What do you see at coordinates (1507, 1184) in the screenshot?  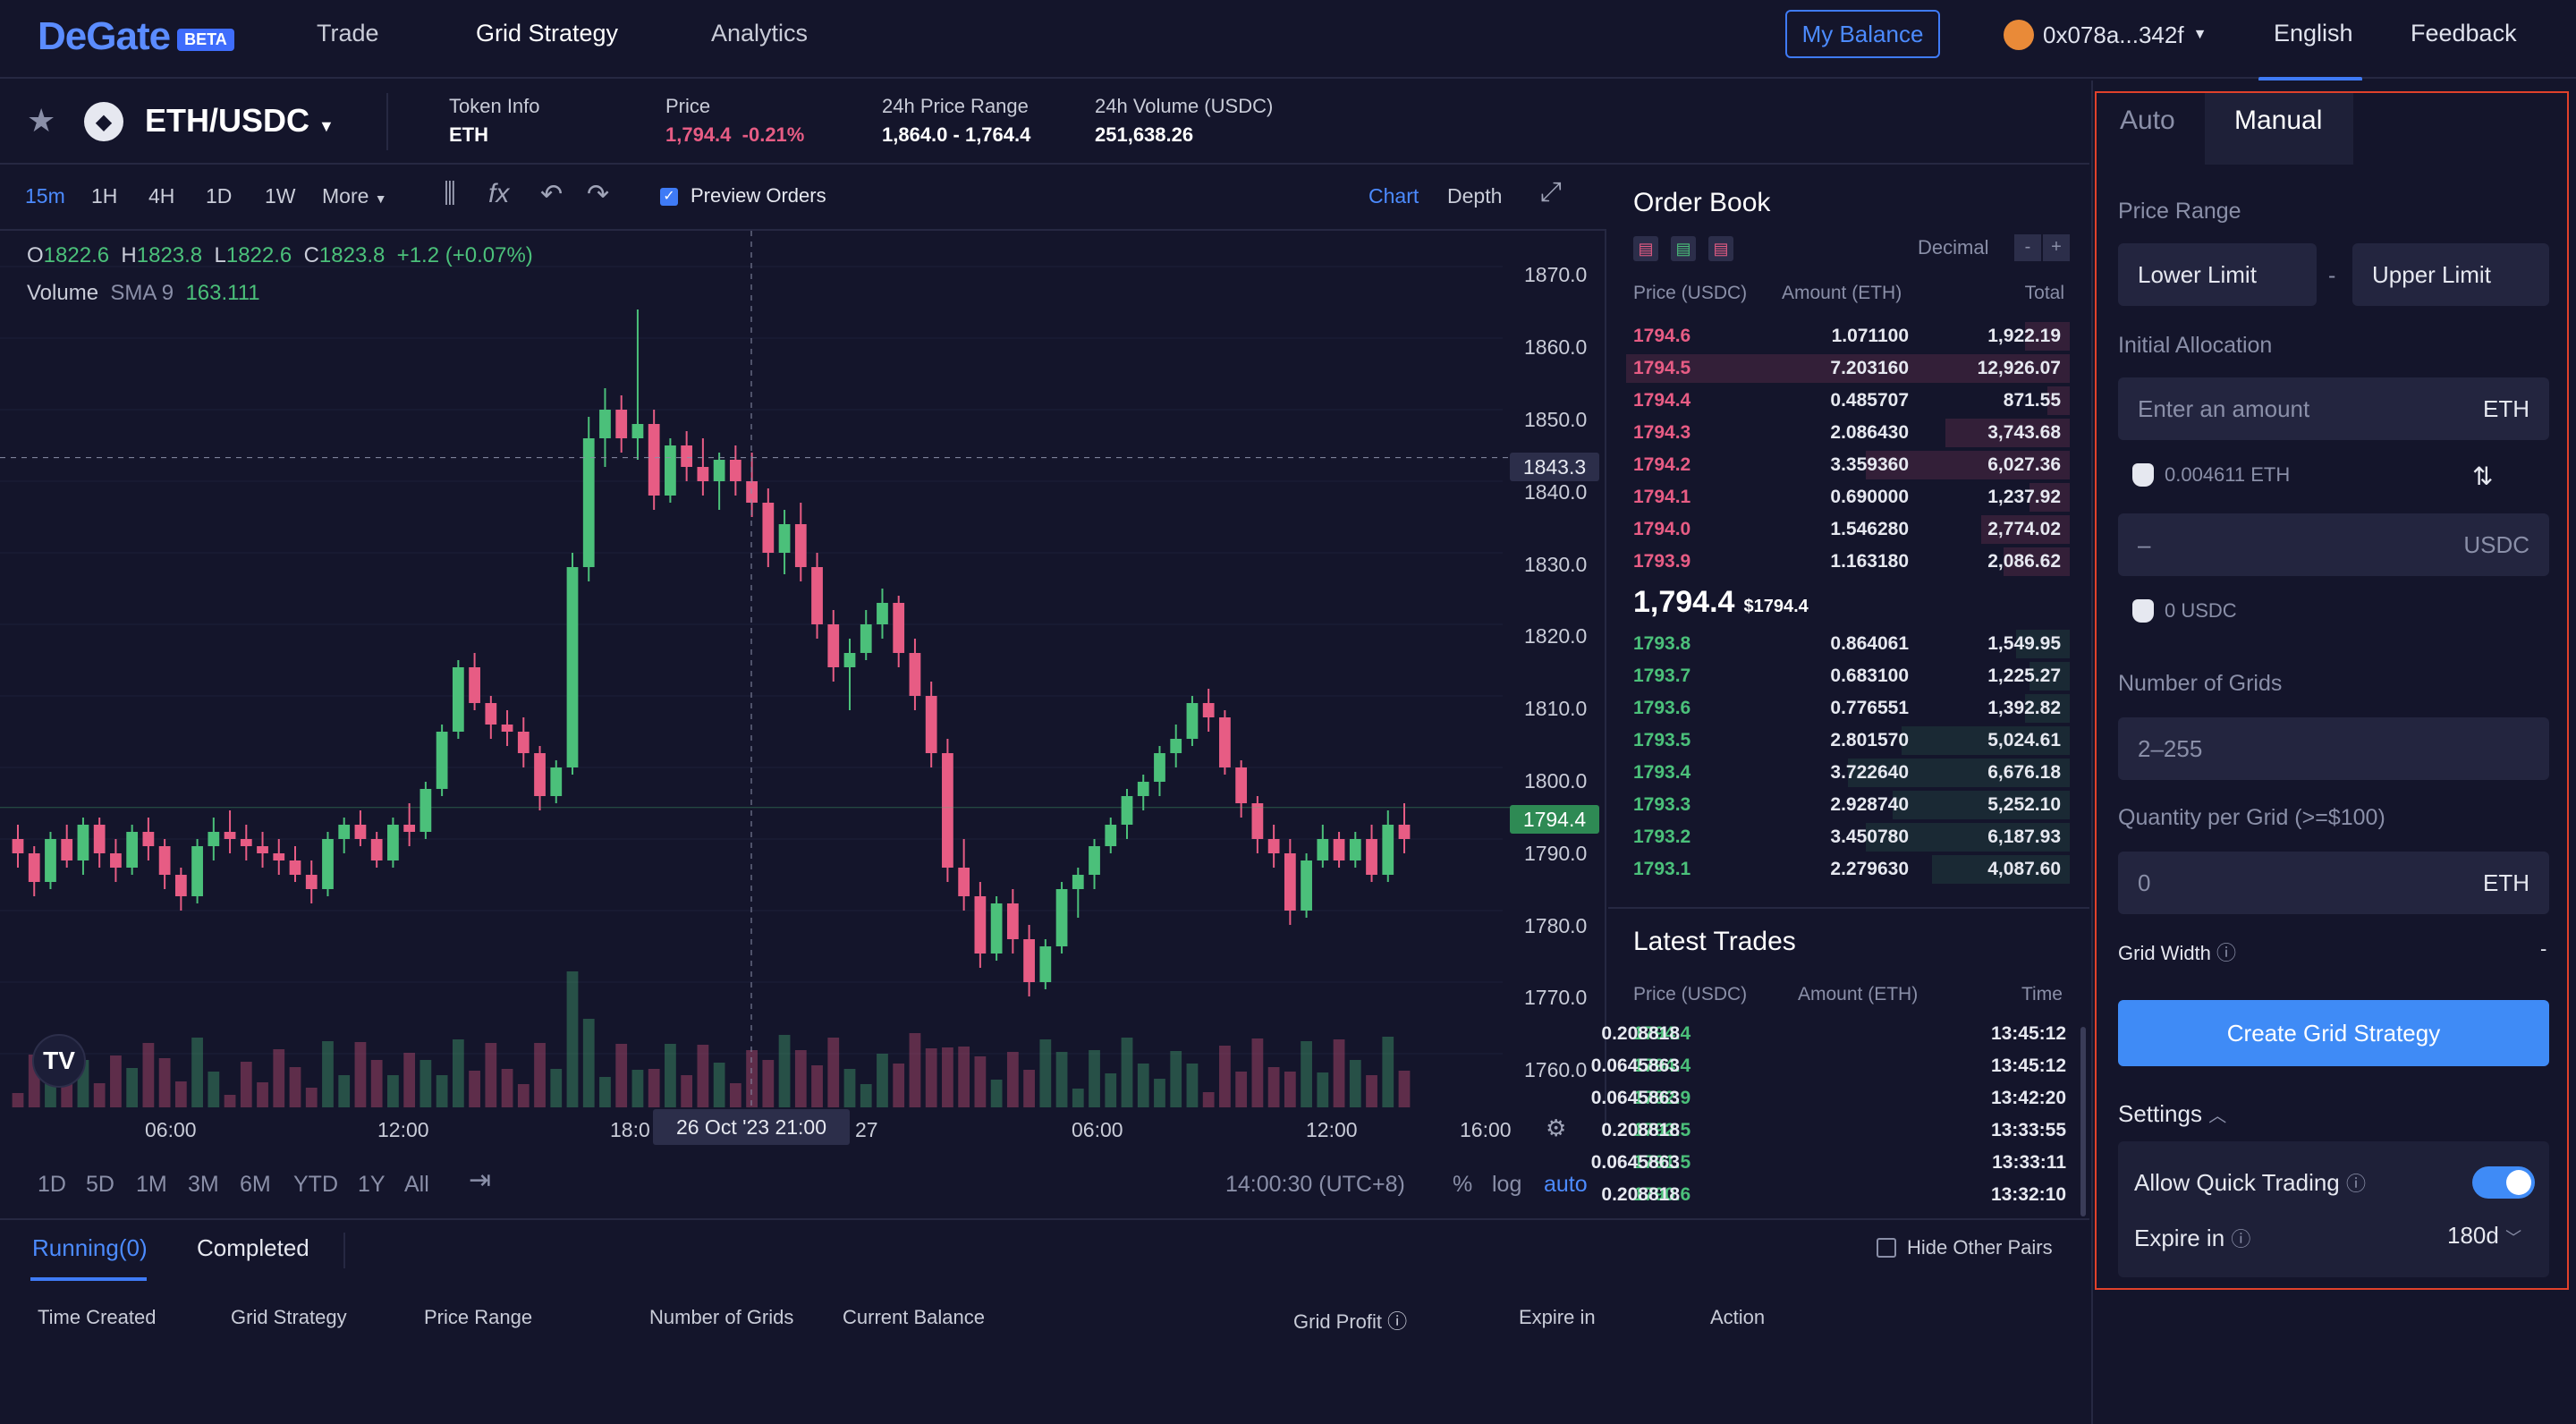 I see `log-toggle: log` at bounding box center [1507, 1184].